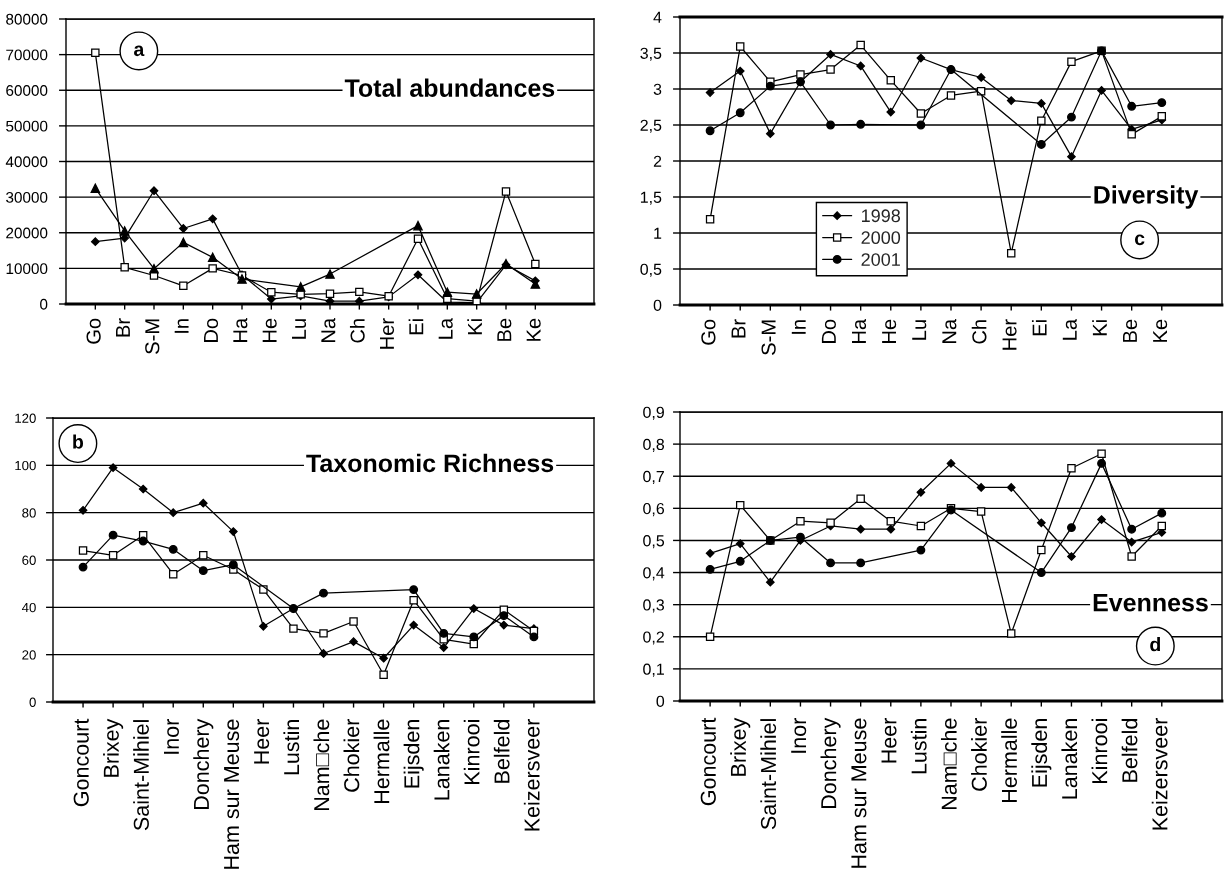 This screenshot has height=873, width=1224. Describe the element at coordinates (651, 198) in the screenshot. I see `y-tick-label: 1,5` at that location.